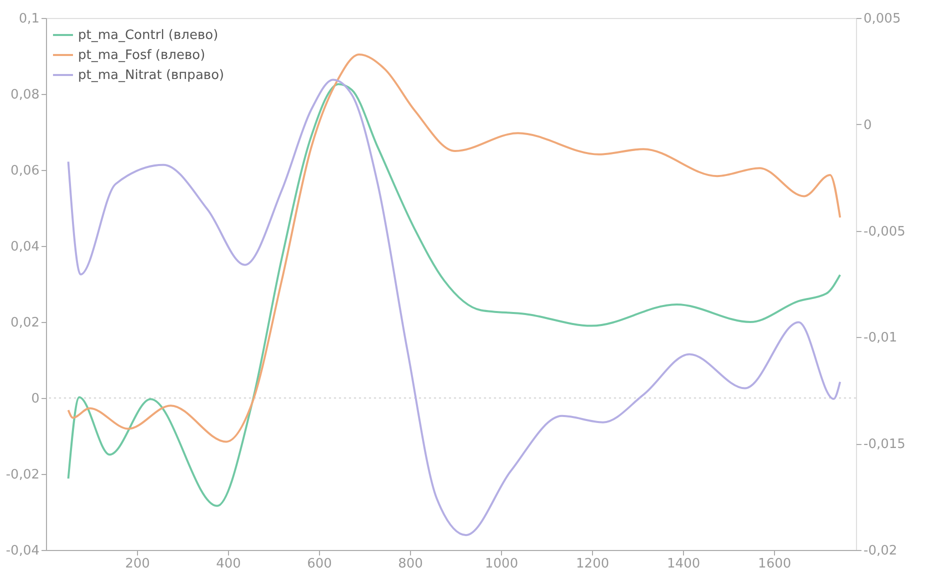 This screenshot has height=581, width=943. Describe the element at coordinates (885, 444) in the screenshot. I see `y2-tick-label: -0,015` at that location.